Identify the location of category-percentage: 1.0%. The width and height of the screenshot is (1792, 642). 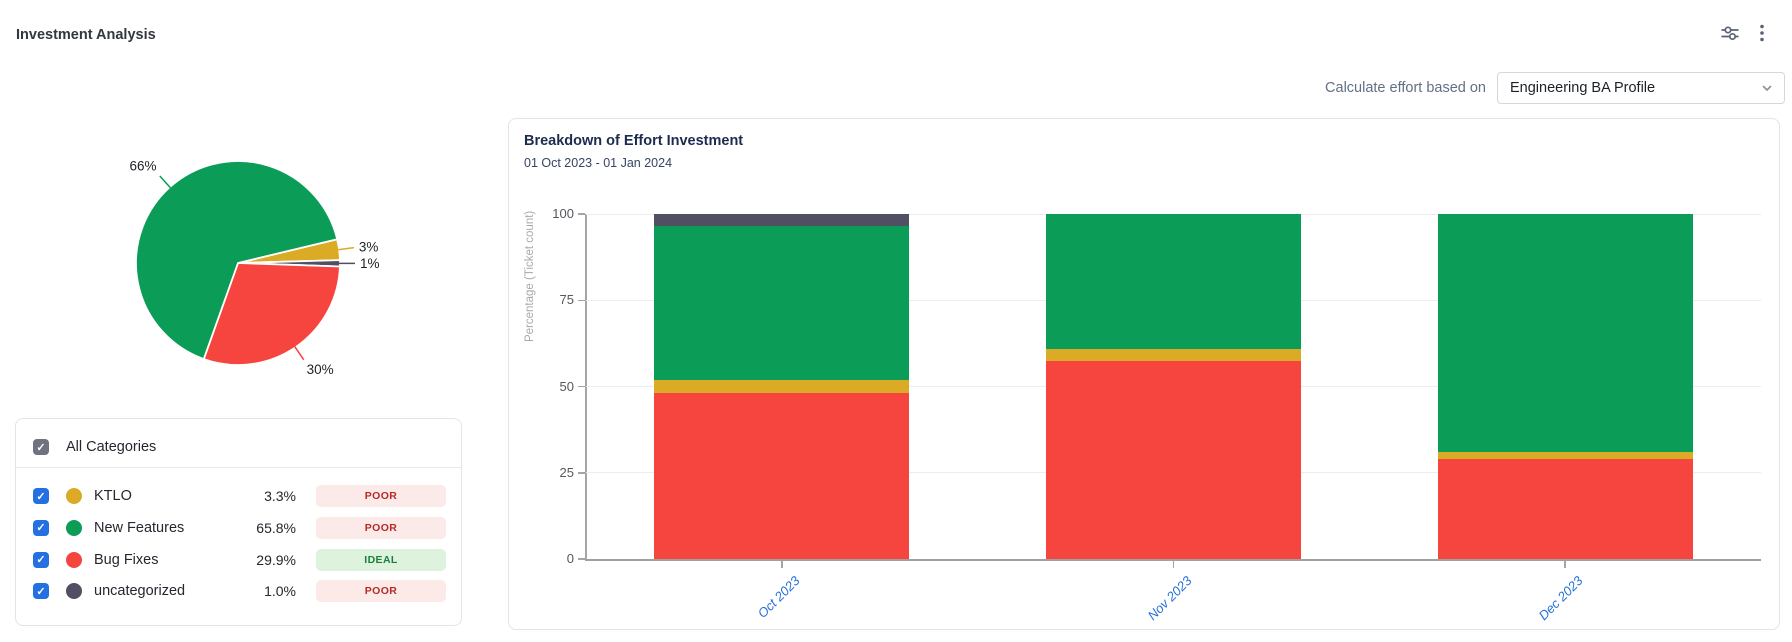
(280, 591).